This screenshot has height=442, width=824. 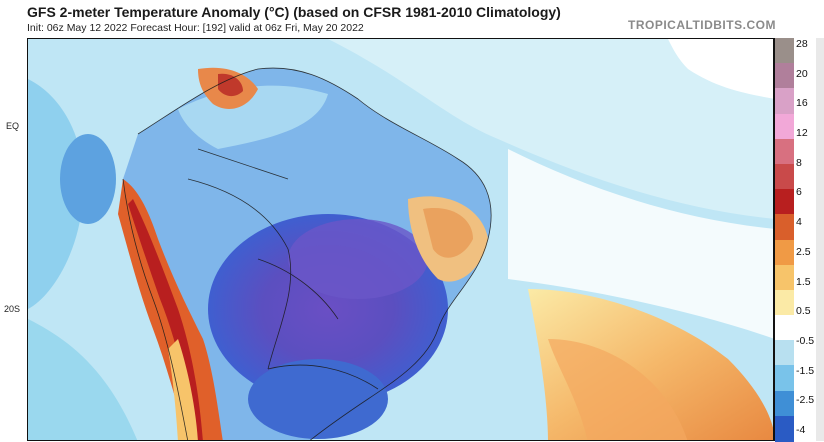 What do you see at coordinates (358, 259) in the screenshot?
I see `cold-anomaly-north` at bounding box center [358, 259].